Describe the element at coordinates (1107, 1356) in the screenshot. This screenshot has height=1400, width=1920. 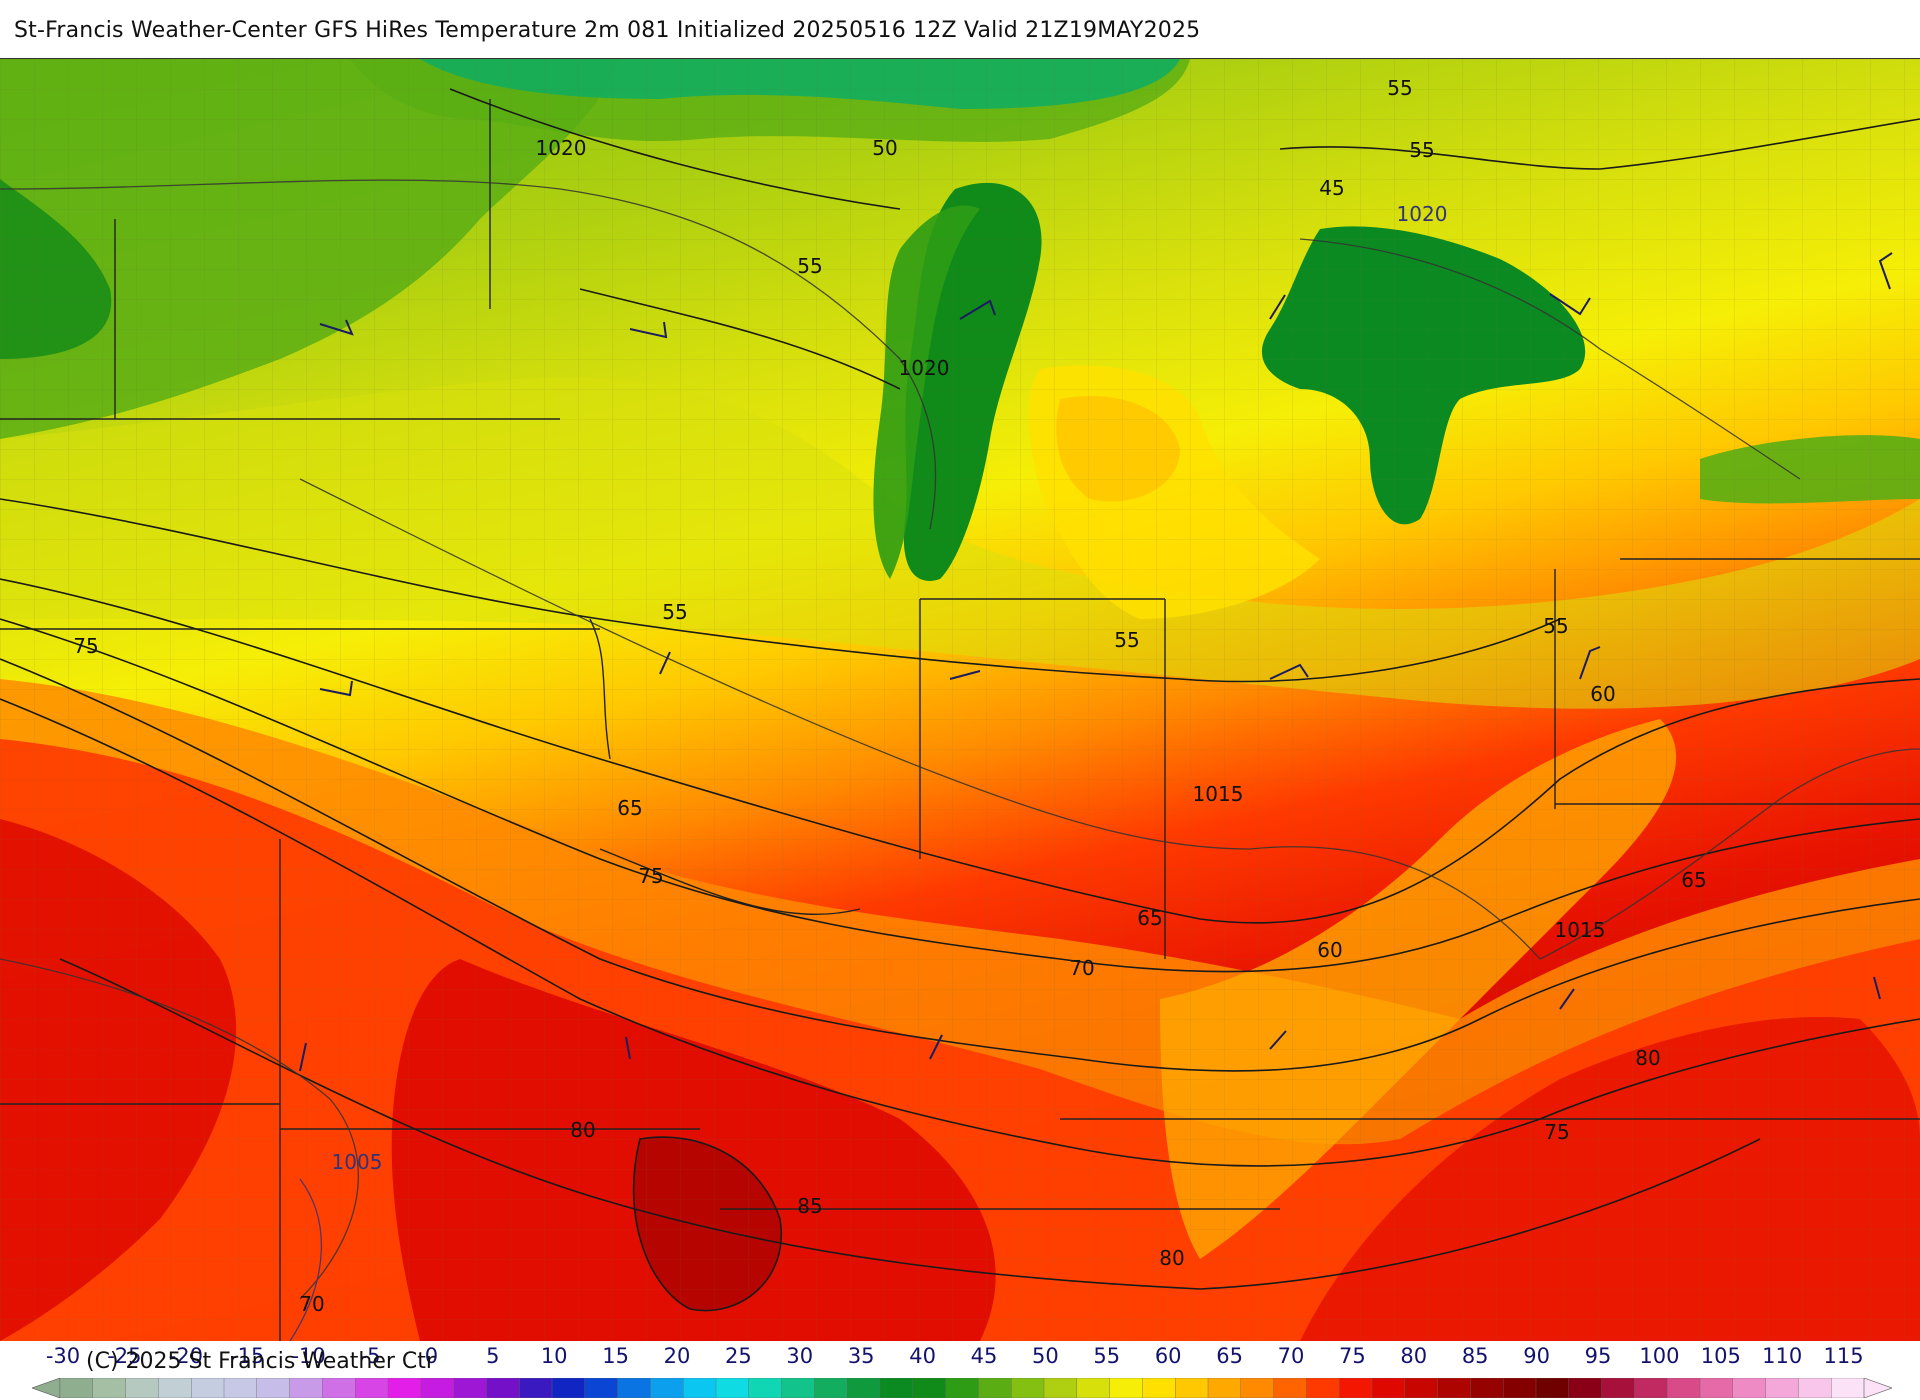
I see `colorbar-tick-label: 55` at that location.